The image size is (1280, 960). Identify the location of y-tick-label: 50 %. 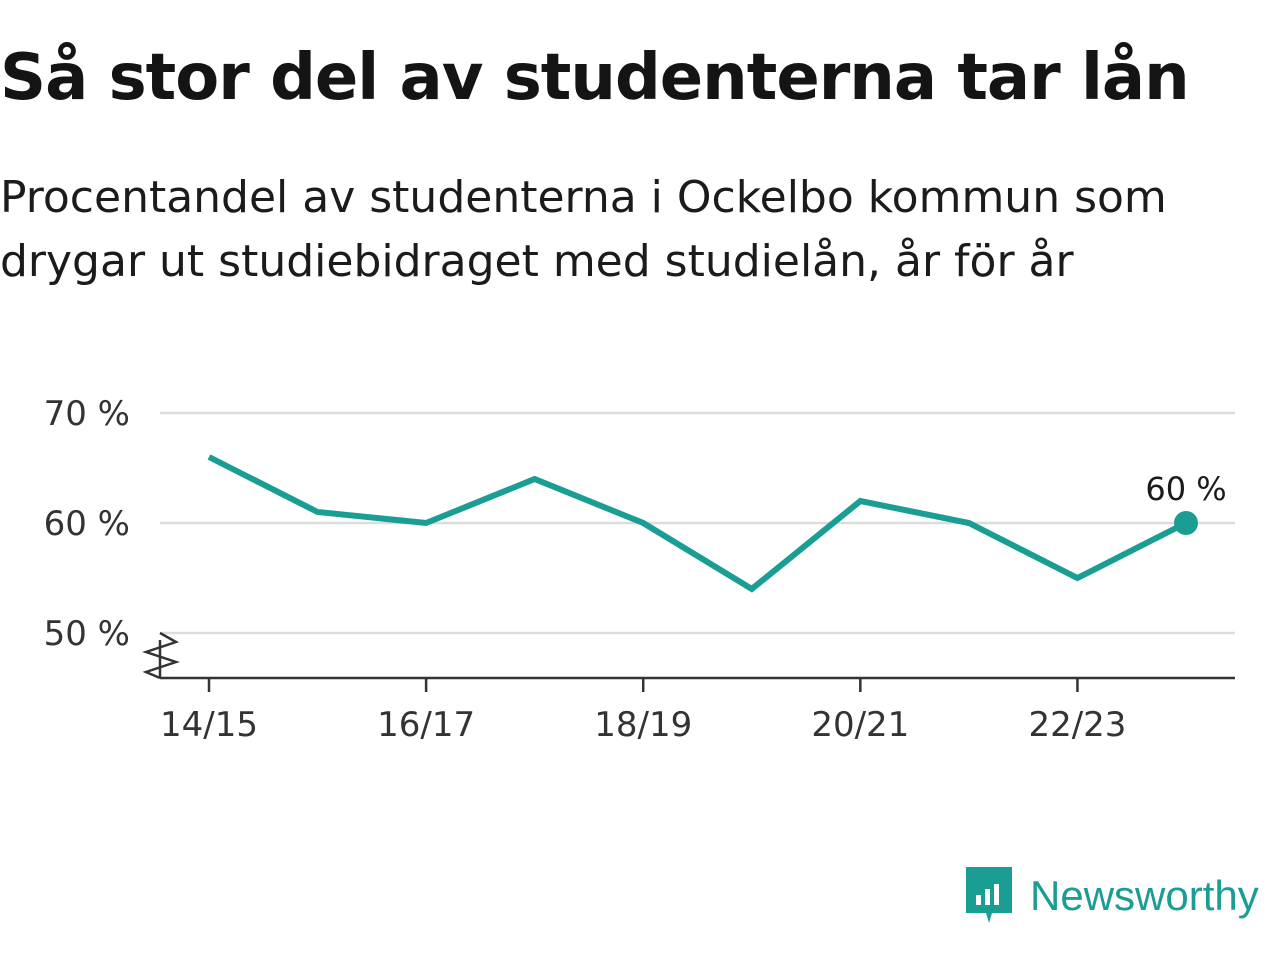
(87, 634).